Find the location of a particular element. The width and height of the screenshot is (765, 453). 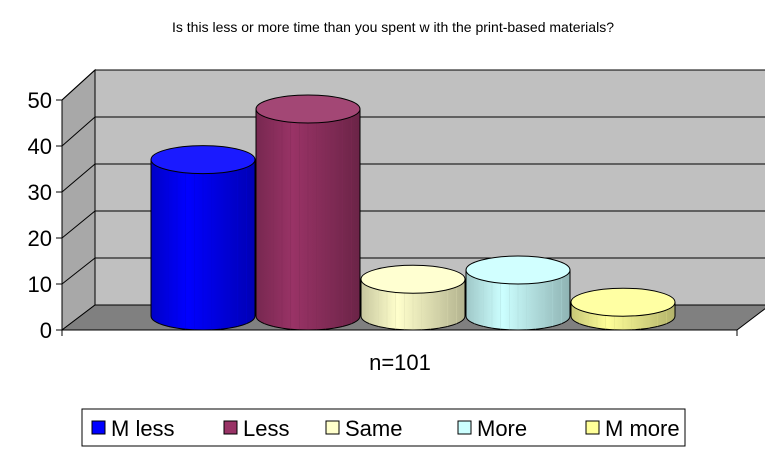

bar-more is located at coordinates (518, 293).